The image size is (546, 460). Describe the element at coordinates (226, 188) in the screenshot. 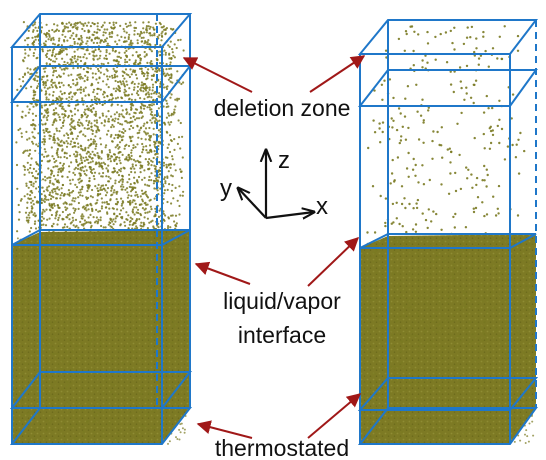

I see `y-axis-label: y` at that location.